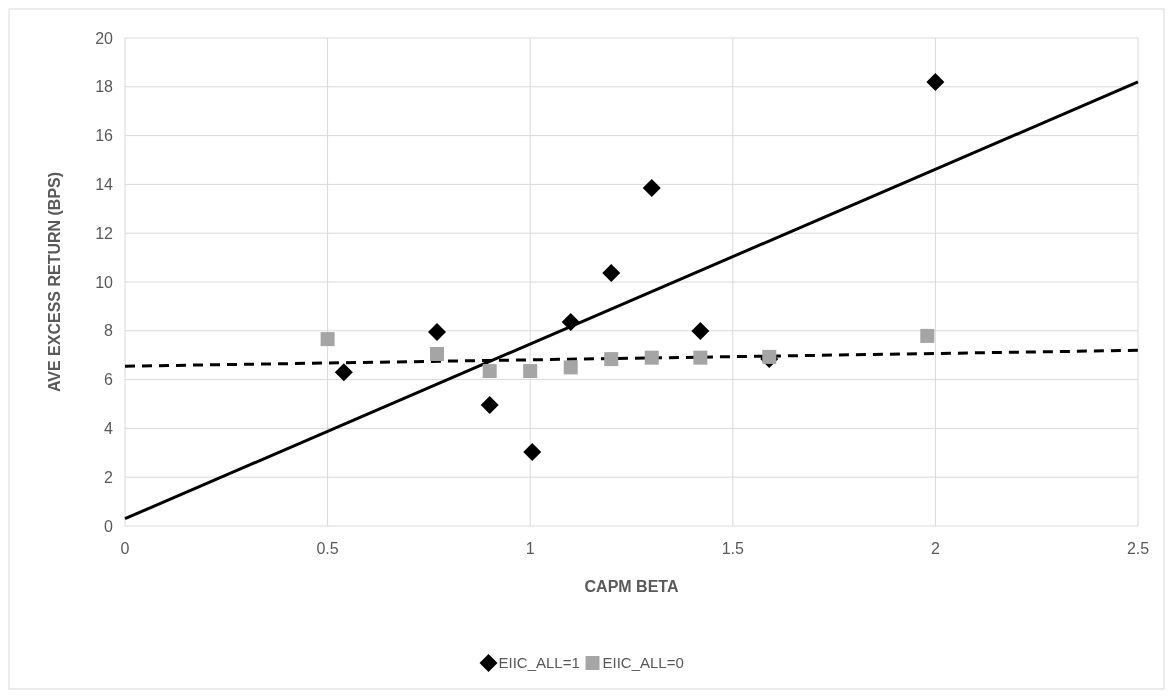  What do you see at coordinates (104, 38) in the screenshot?
I see `y-tick-label: 20` at bounding box center [104, 38].